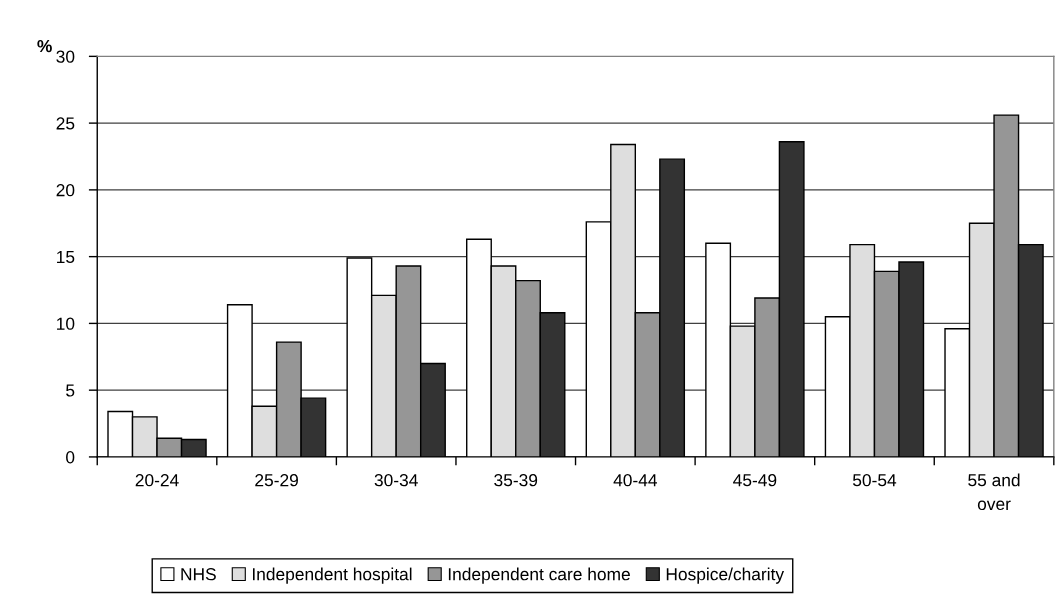  I want to click on x-tick-label: 55 and over, so click(994, 492).